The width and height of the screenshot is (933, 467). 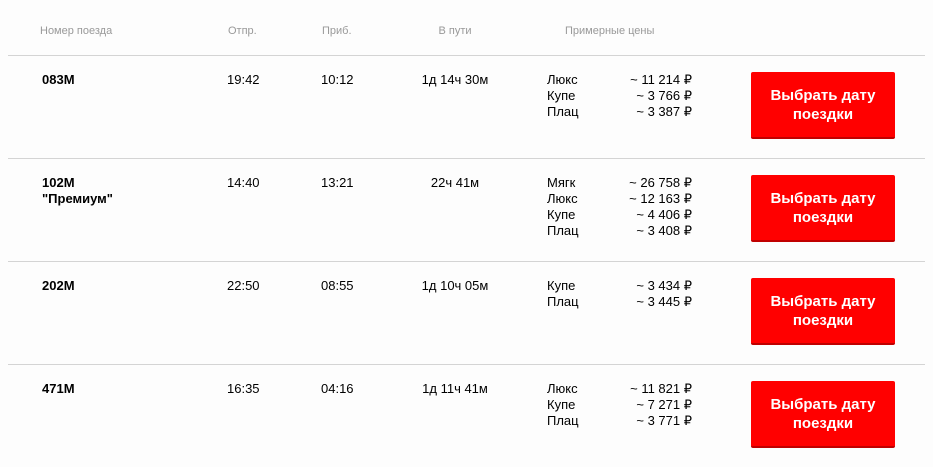 What do you see at coordinates (610, 31) in the screenshot?
I see `header-prices: Примерные цены` at bounding box center [610, 31].